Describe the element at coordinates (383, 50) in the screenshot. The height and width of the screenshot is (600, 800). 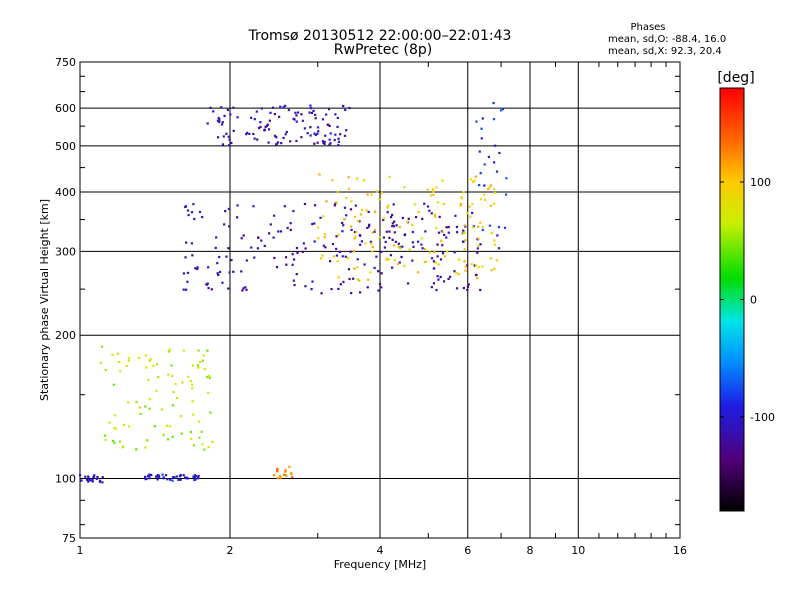
I see `chart-subtitle: RwPretec (8p)` at that location.